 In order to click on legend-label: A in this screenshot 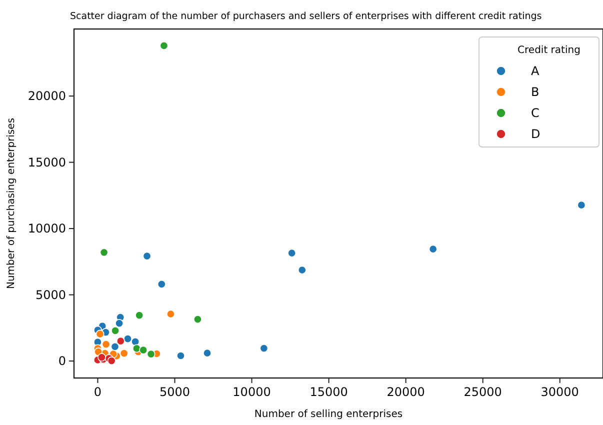, I will do `click(535, 71)`.